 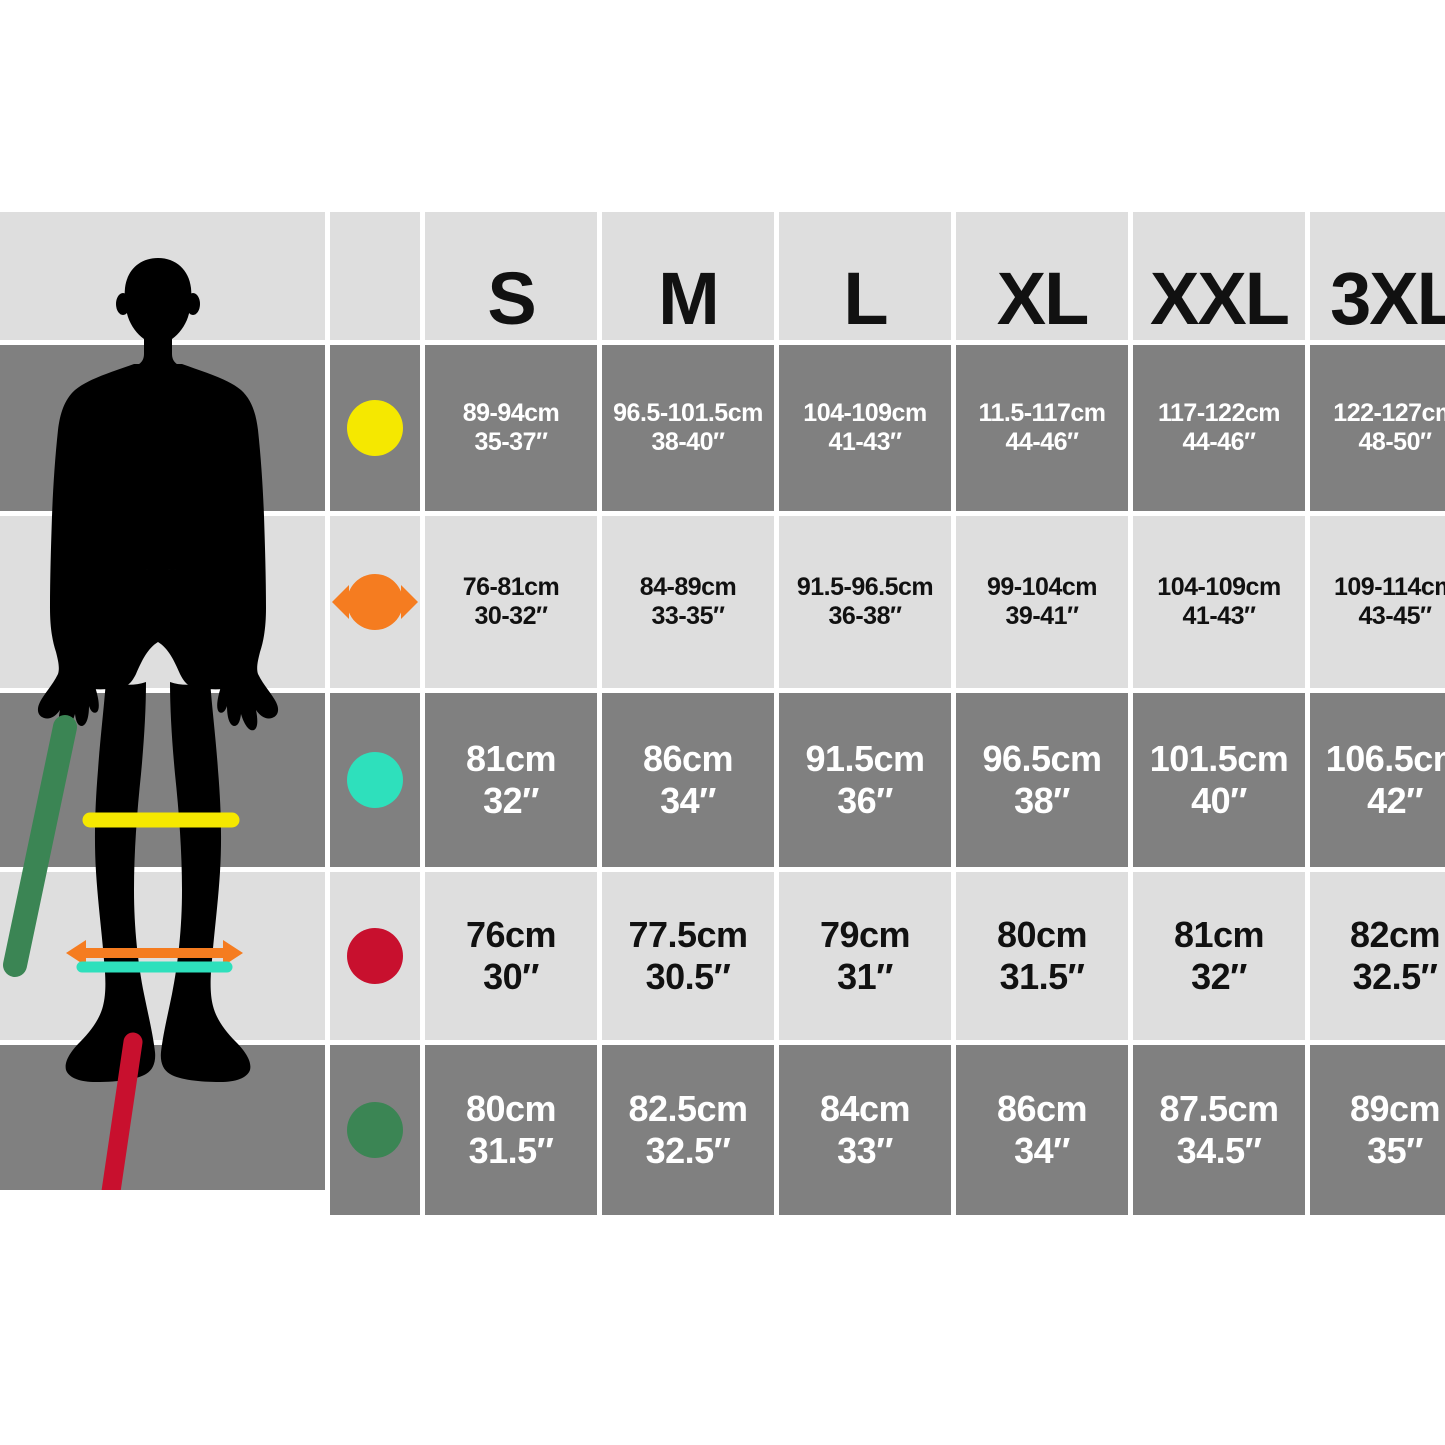 I want to click on waist-marker-icon, so click(x=375, y=602).